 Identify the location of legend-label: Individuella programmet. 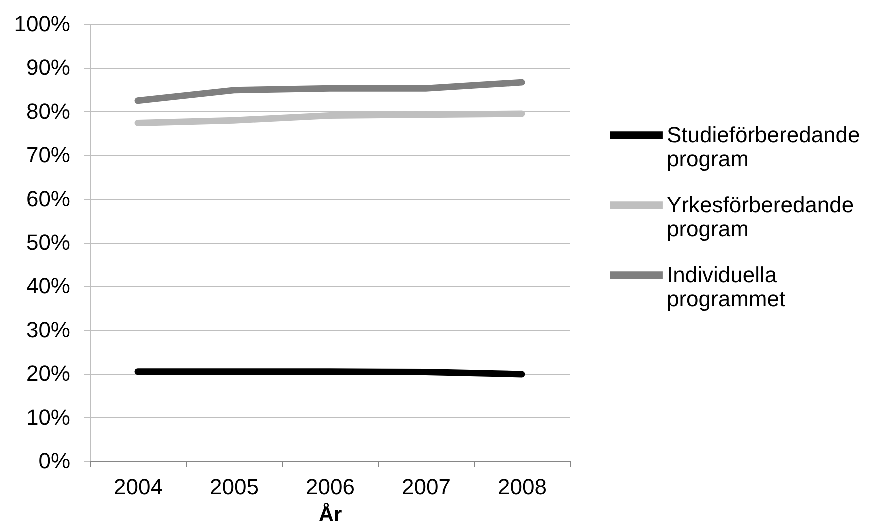
(726, 287).